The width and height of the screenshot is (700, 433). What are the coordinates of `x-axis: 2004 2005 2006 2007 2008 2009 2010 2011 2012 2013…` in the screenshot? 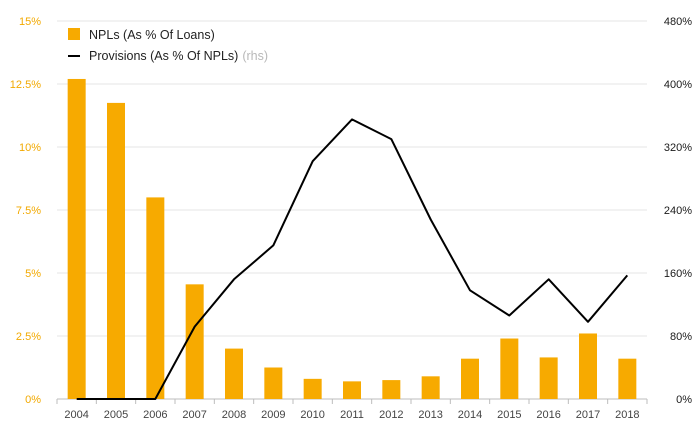 It's located at (351, 415).